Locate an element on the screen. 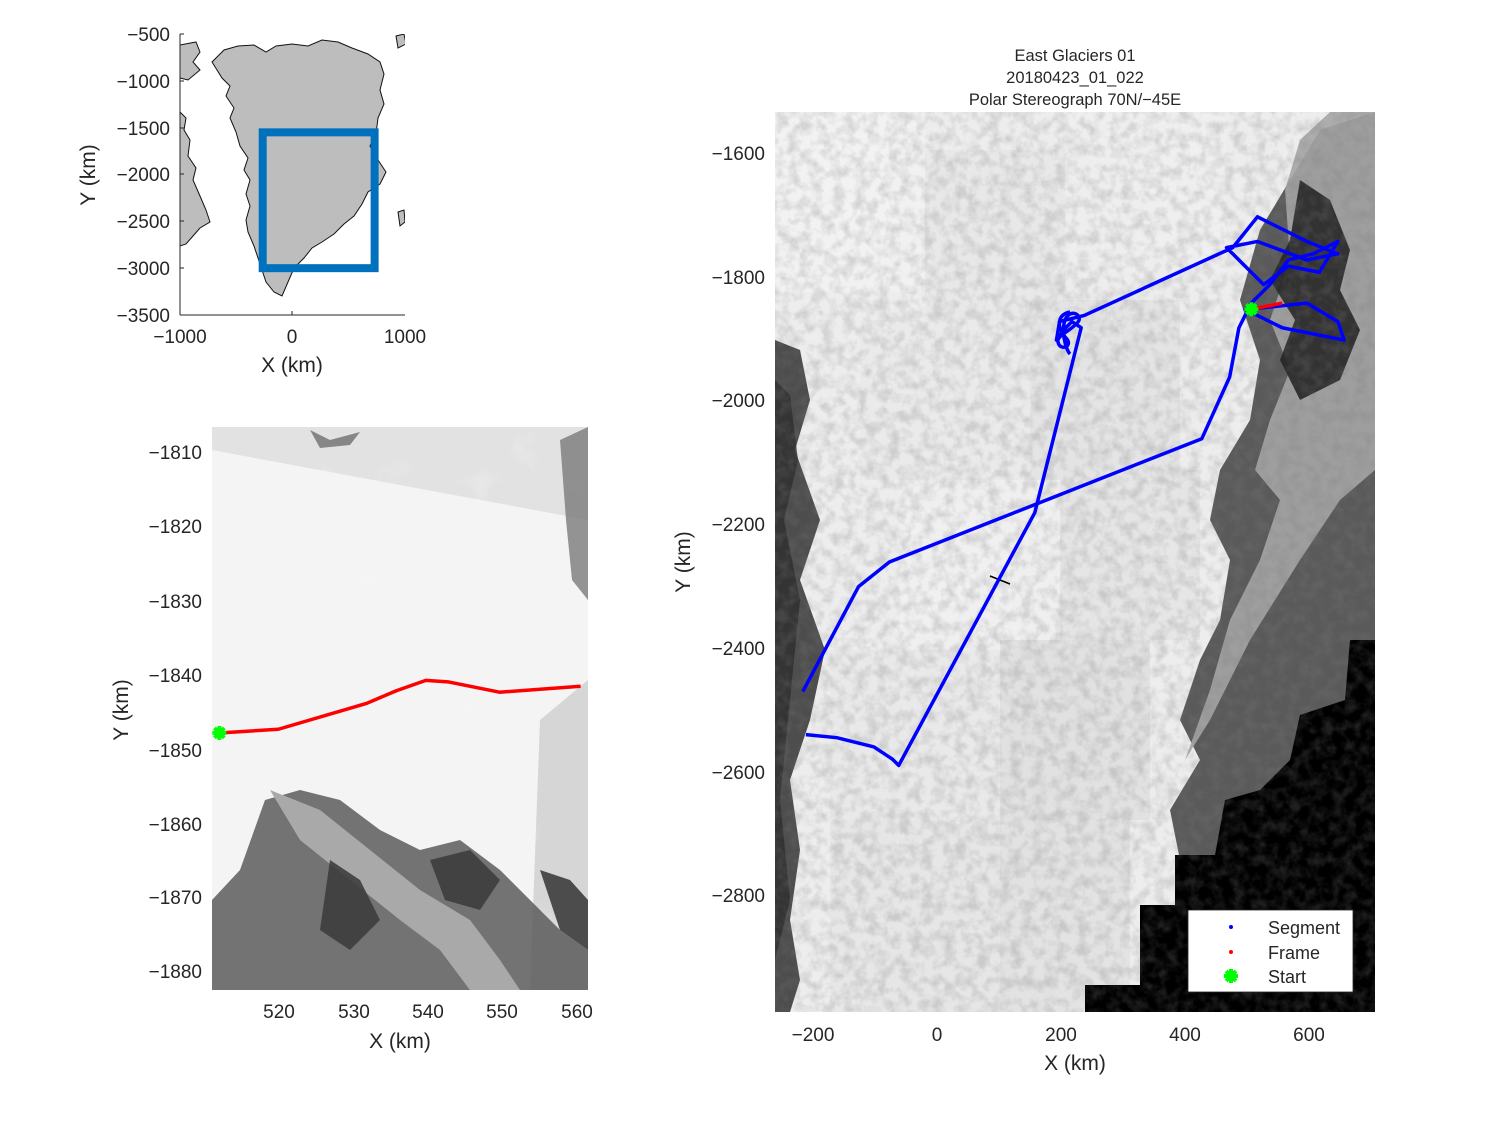 The height and width of the screenshot is (1125, 1500). legend-box is located at coordinates (1270, 951).